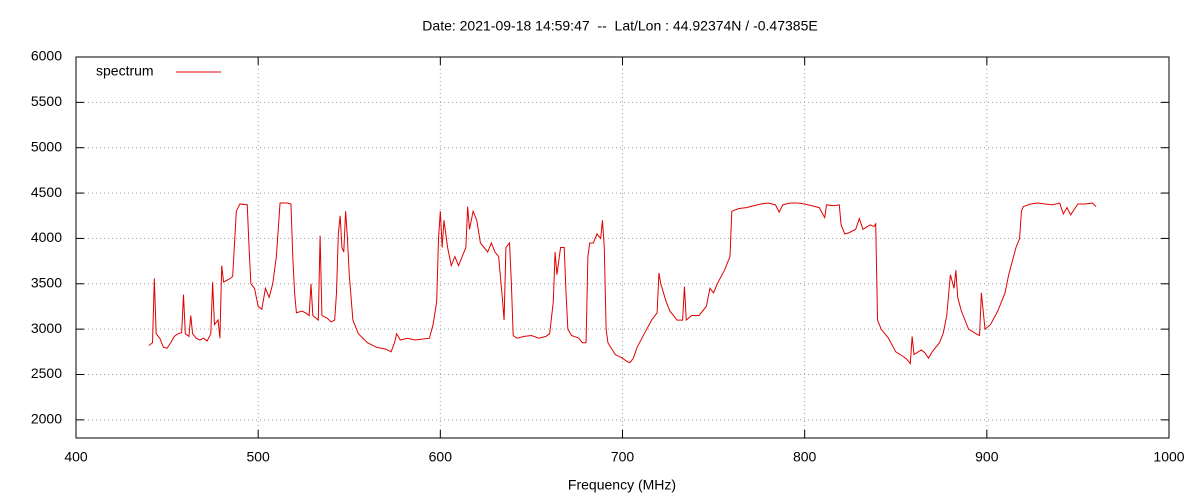  What do you see at coordinates (46, 146) in the screenshot?
I see `y-tick-label: 5000` at bounding box center [46, 146].